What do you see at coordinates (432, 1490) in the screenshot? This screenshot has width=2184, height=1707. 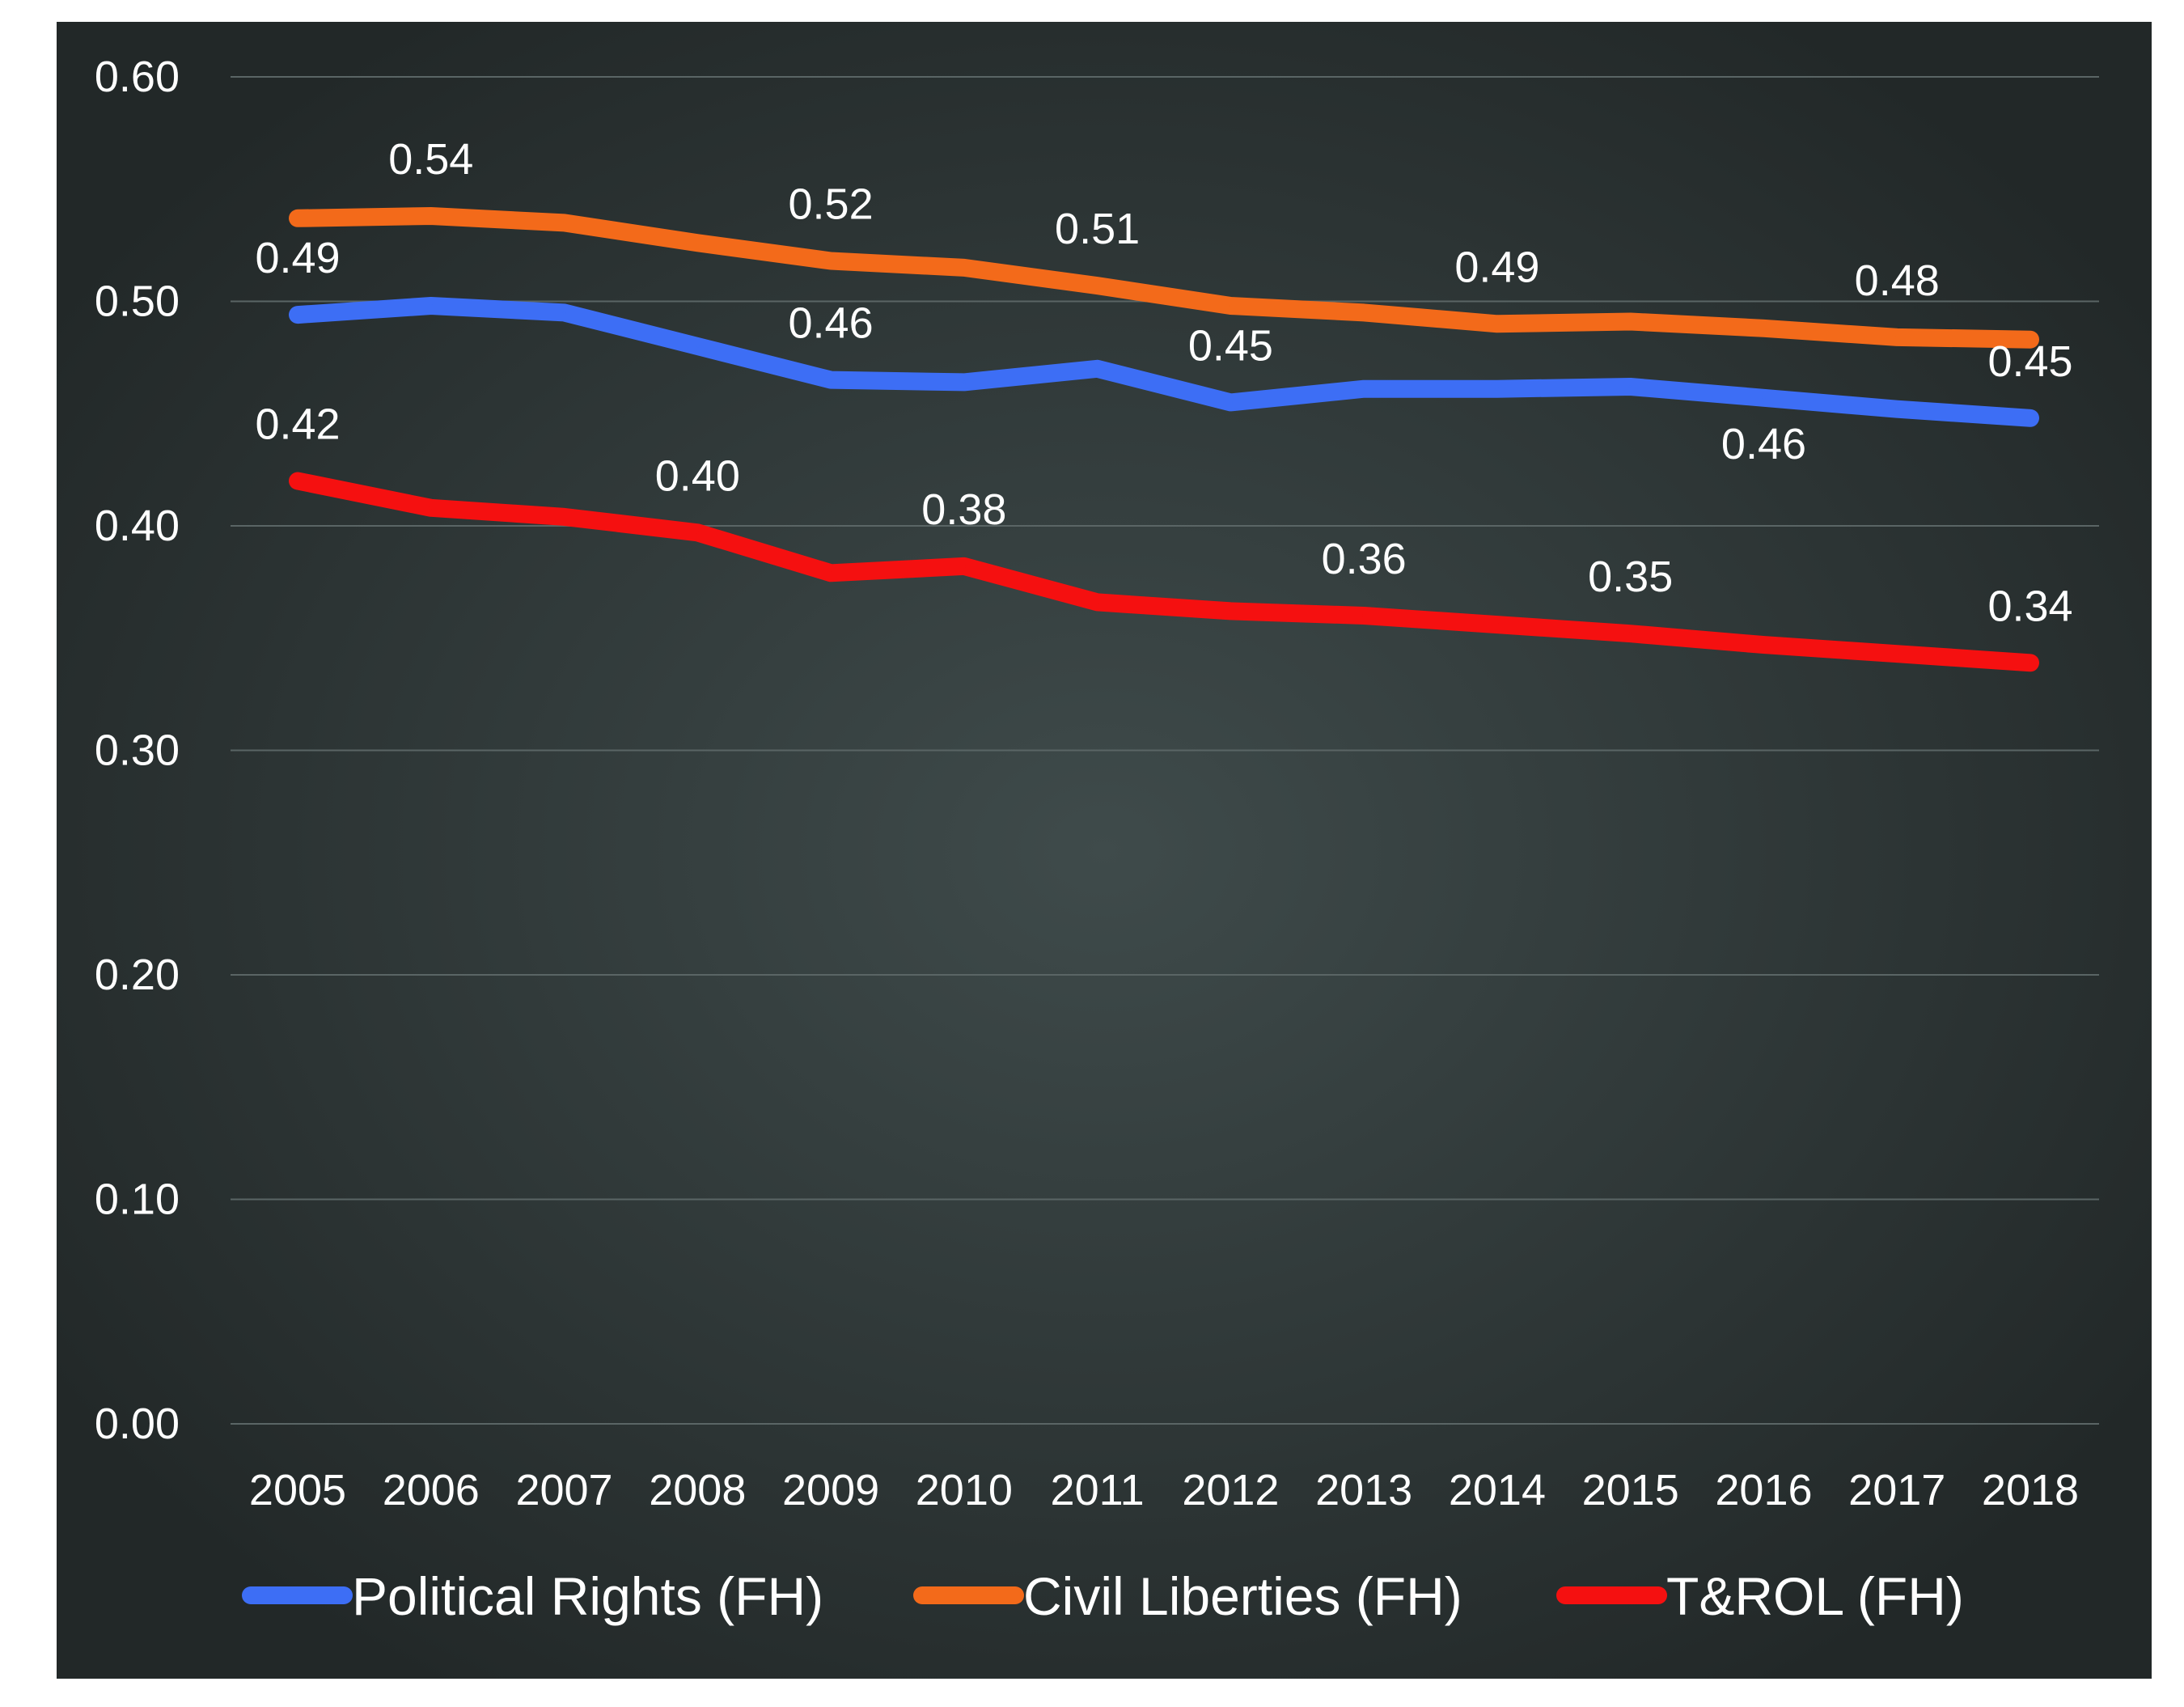 I see `x-tick-label: 2006` at bounding box center [432, 1490].